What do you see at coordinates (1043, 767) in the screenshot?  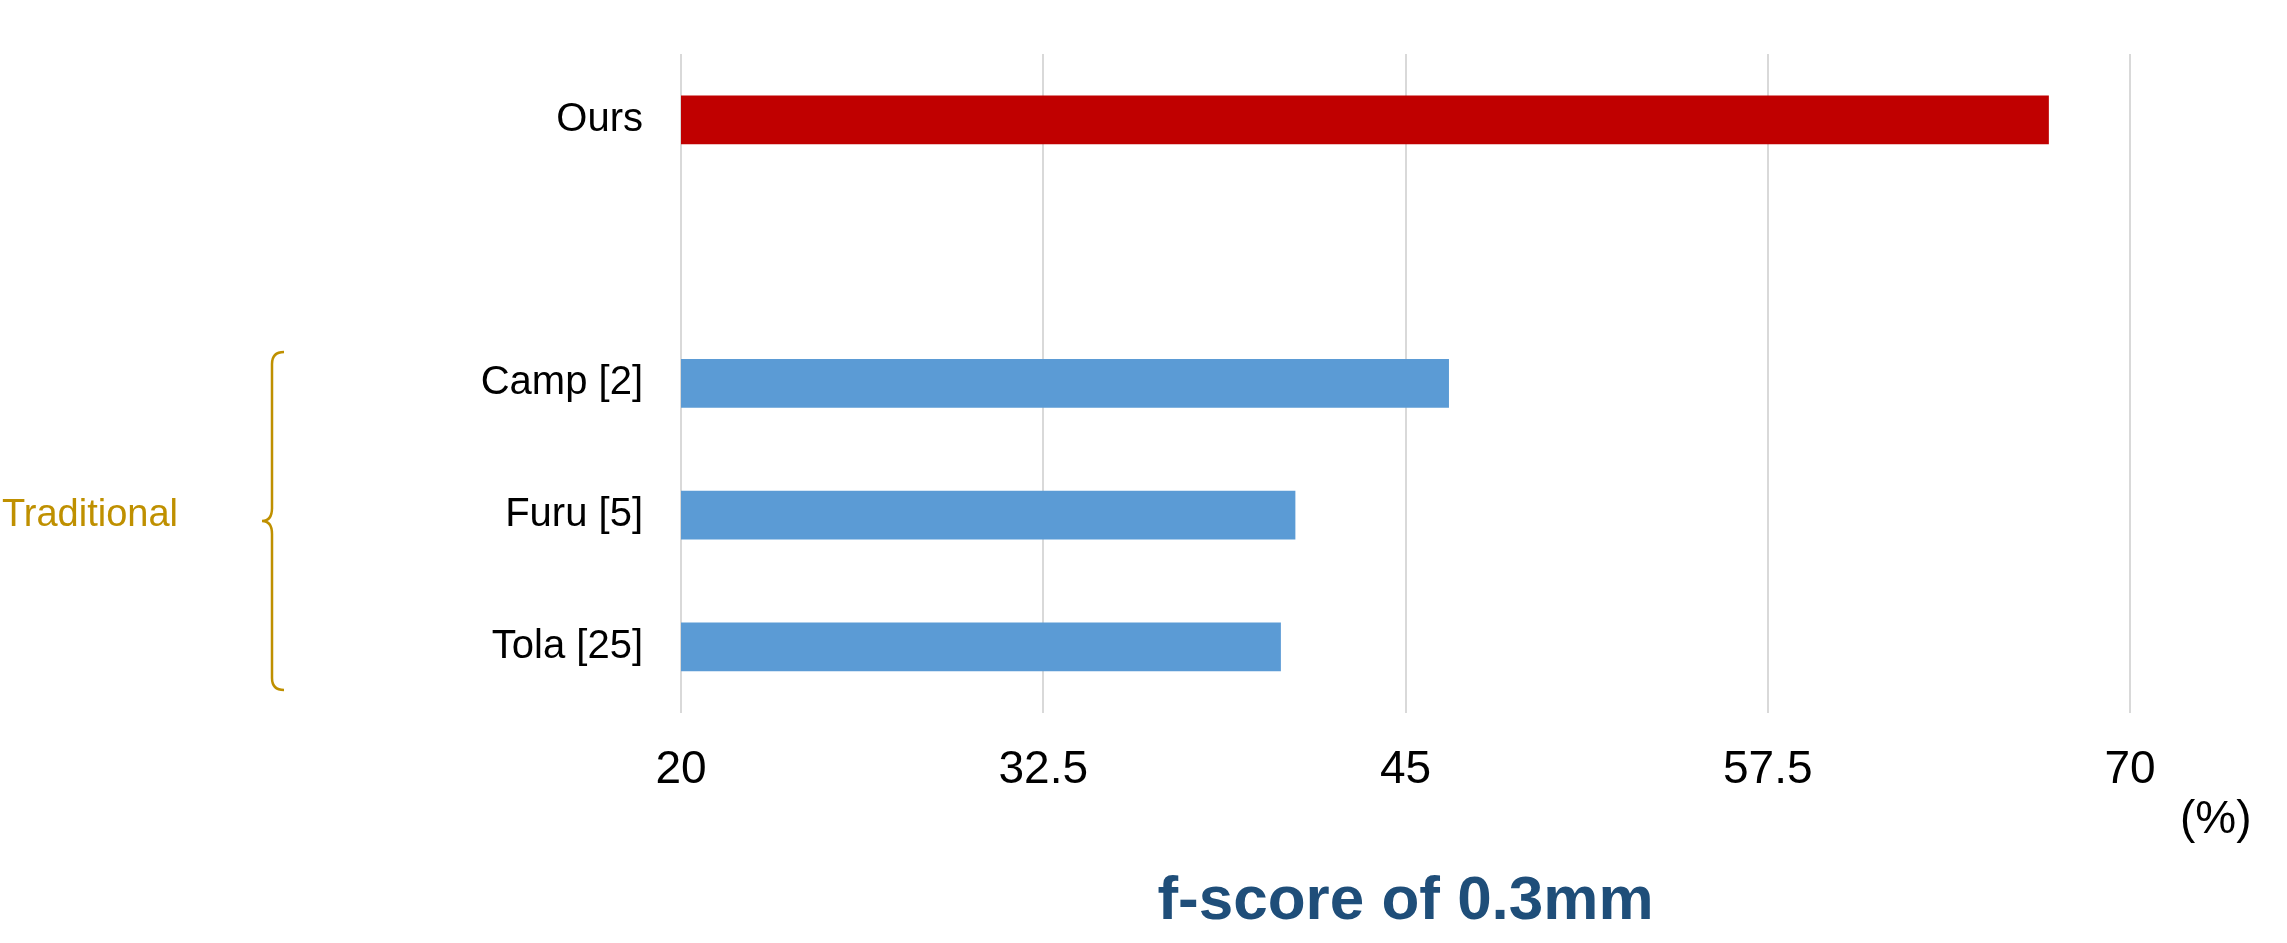 I see `x-tick-label: 32.5` at bounding box center [1043, 767].